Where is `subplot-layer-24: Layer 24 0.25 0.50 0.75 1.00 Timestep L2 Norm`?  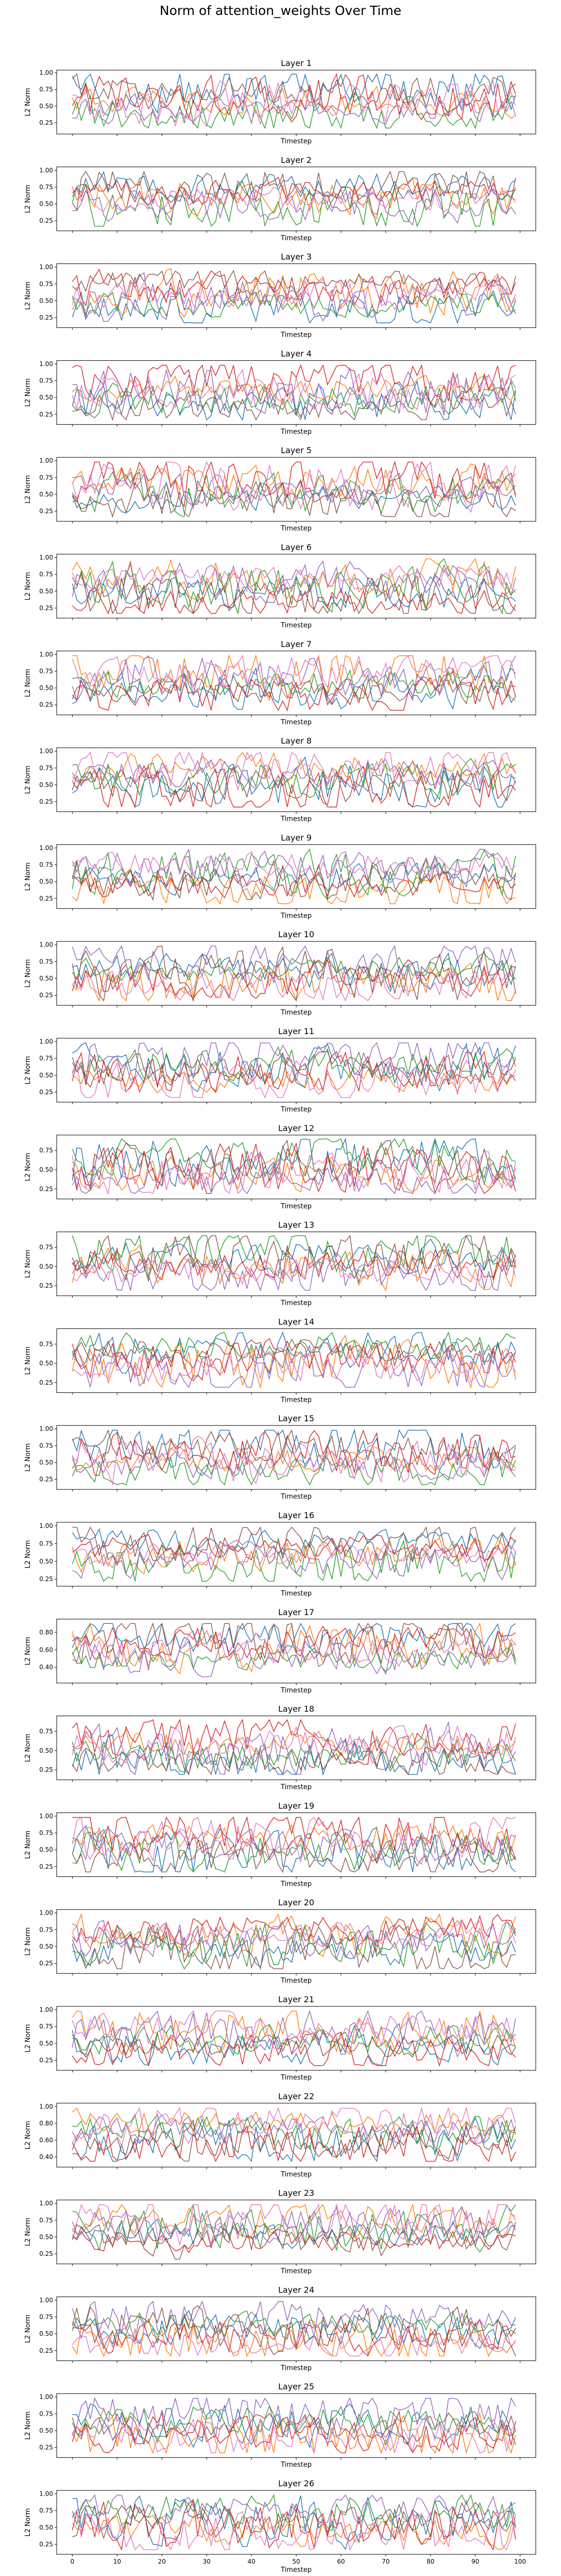
subplot-layer-24: Layer 24 0.25 0.50 0.75 1.00 Timestep L2 Norm is located at coordinates (280, 2328).